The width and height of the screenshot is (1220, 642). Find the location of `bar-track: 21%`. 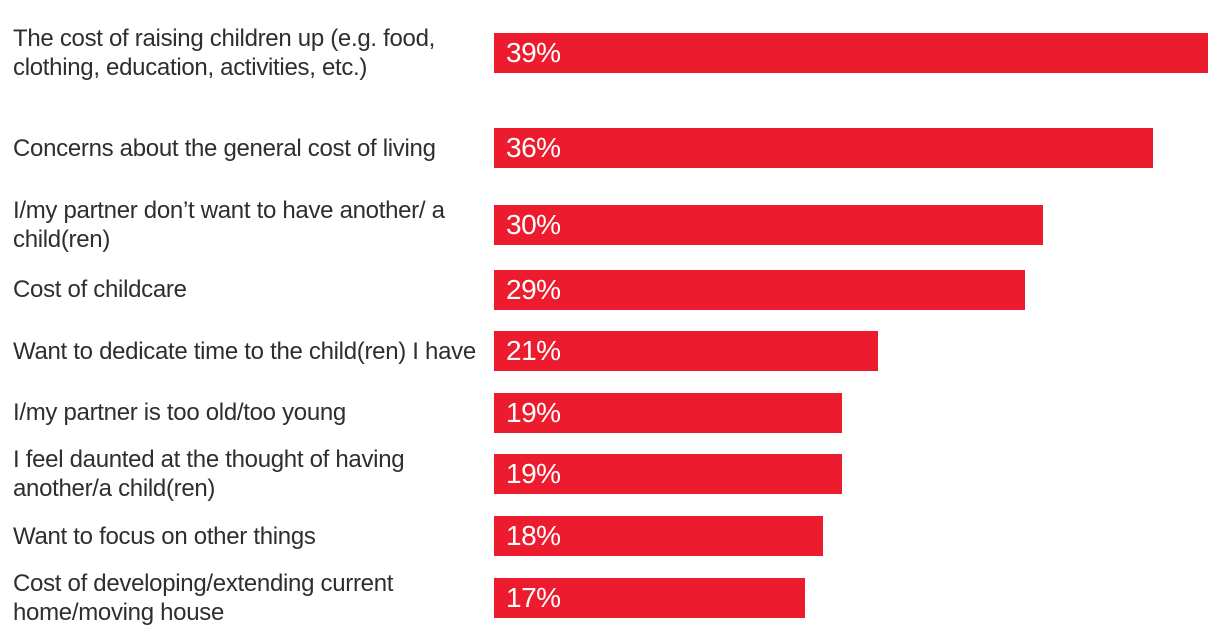

bar-track: 21% is located at coordinates (857, 351).